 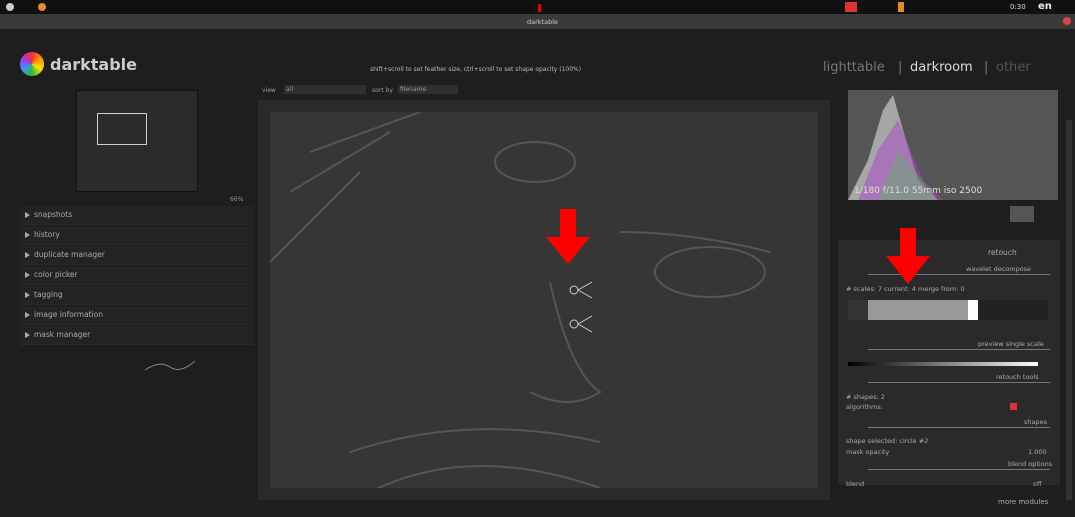 I want to click on algorithms-label: algorithms:, so click(x=864, y=407).